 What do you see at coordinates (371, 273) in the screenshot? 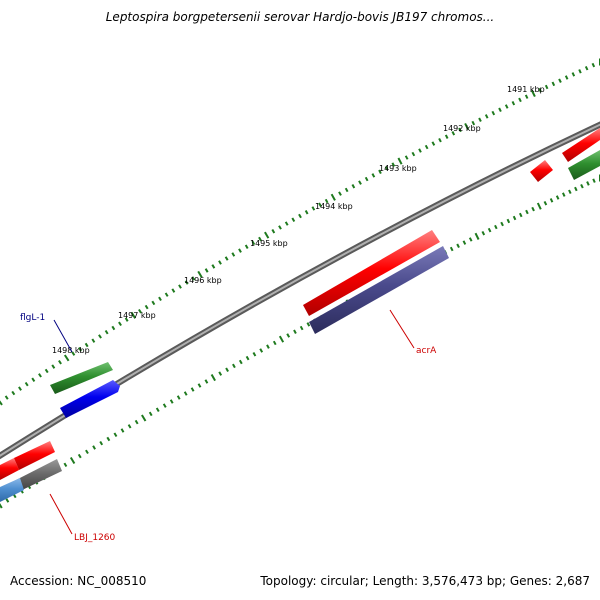
I see `gene-acrA-upper` at bounding box center [371, 273].